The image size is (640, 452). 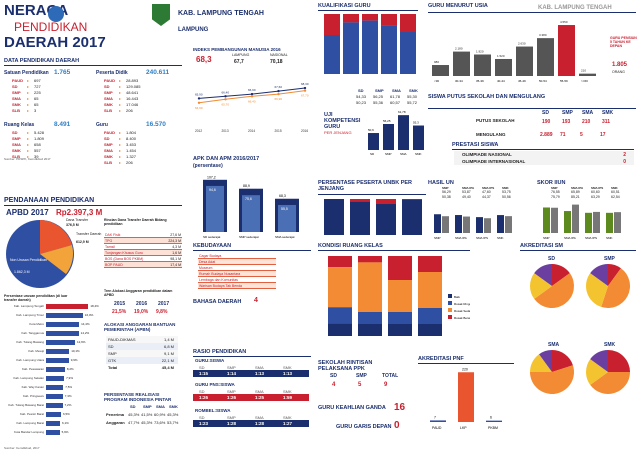 What do you see at coordinates (487, 97) in the screenshot?
I see `siswa-putus-title: SISWA PUTUS SEKOLAH DAN MENGULANG` at bounding box center [487, 97].